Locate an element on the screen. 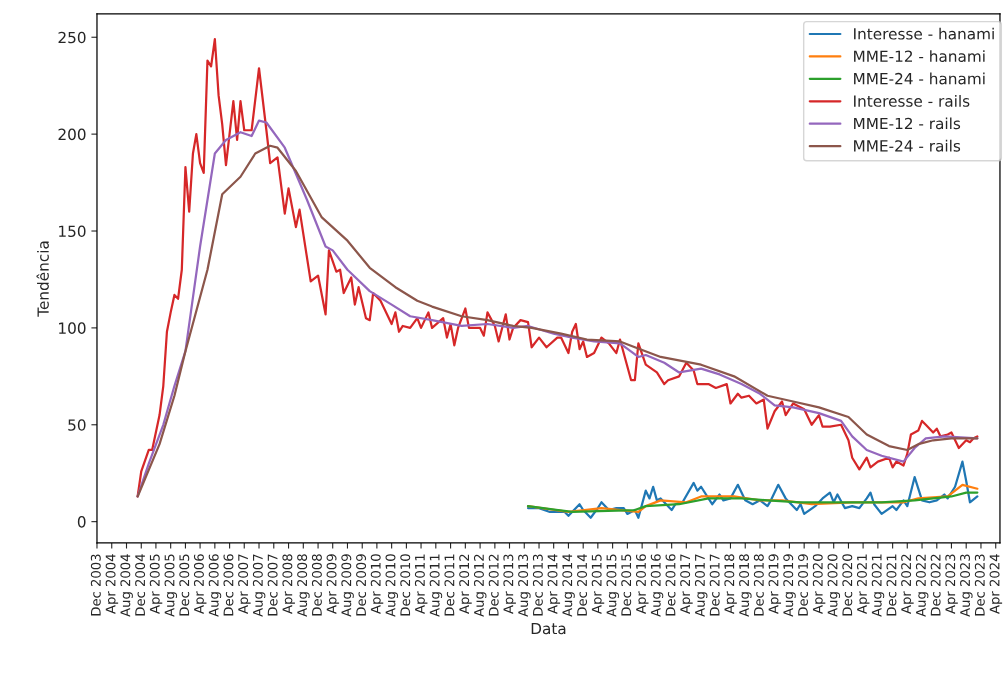  x-tick-label: Apr 2006 is located at coordinates (200, 584).